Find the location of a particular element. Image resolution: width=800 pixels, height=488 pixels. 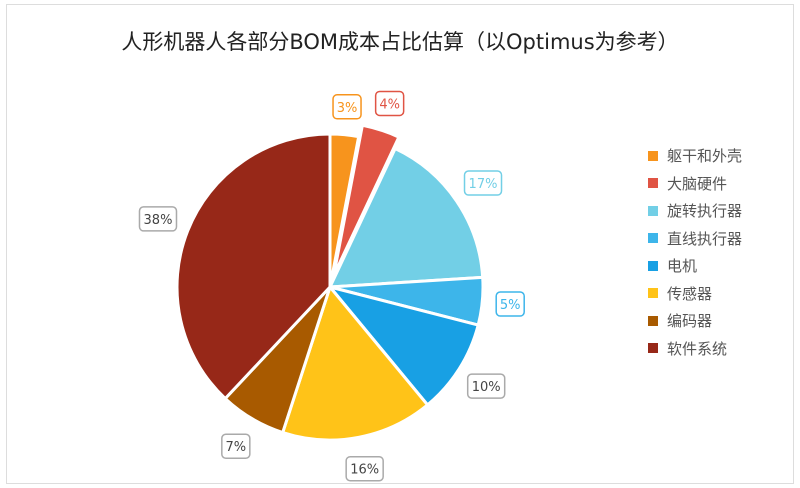

data-label: 7% is located at coordinates (236, 447).